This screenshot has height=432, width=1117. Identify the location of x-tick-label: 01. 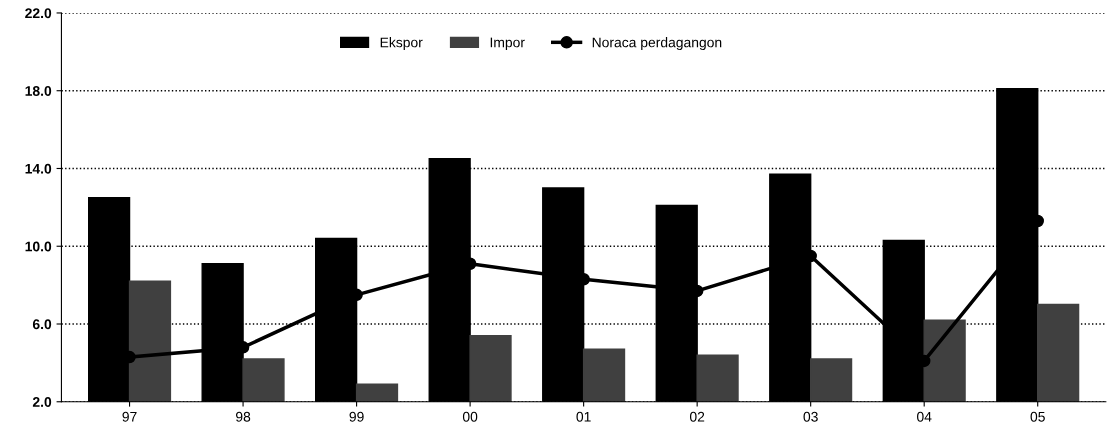
(583, 416).